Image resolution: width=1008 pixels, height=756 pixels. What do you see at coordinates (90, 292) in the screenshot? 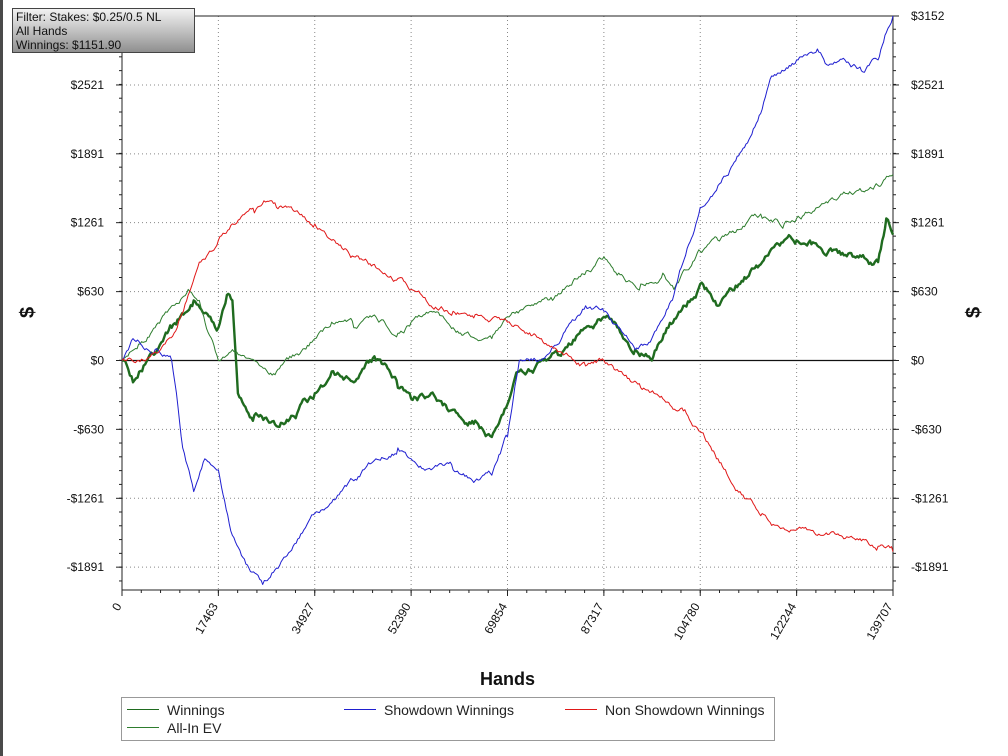
I see `y-tick-label-left: $630` at bounding box center [90, 292].